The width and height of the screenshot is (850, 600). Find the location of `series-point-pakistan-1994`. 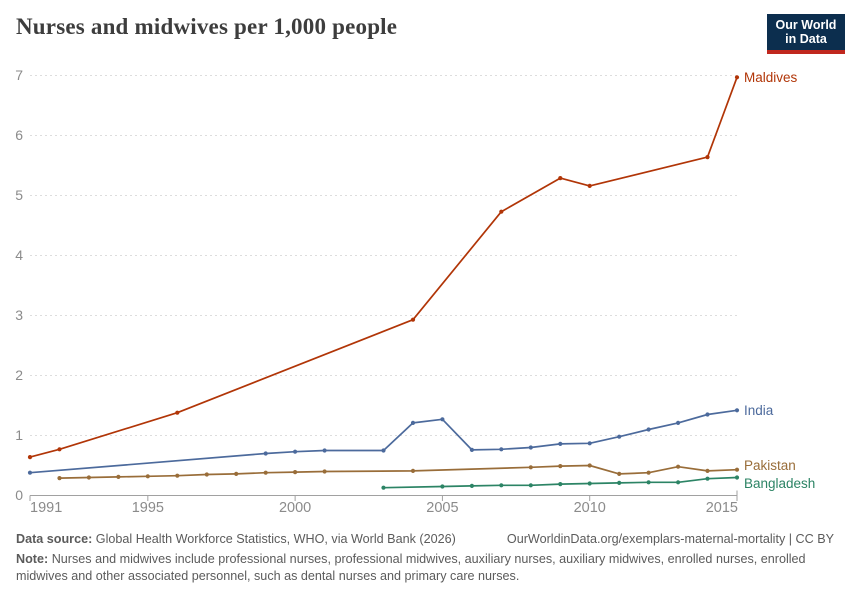

series-point-pakistan-1994 is located at coordinates (118, 476).